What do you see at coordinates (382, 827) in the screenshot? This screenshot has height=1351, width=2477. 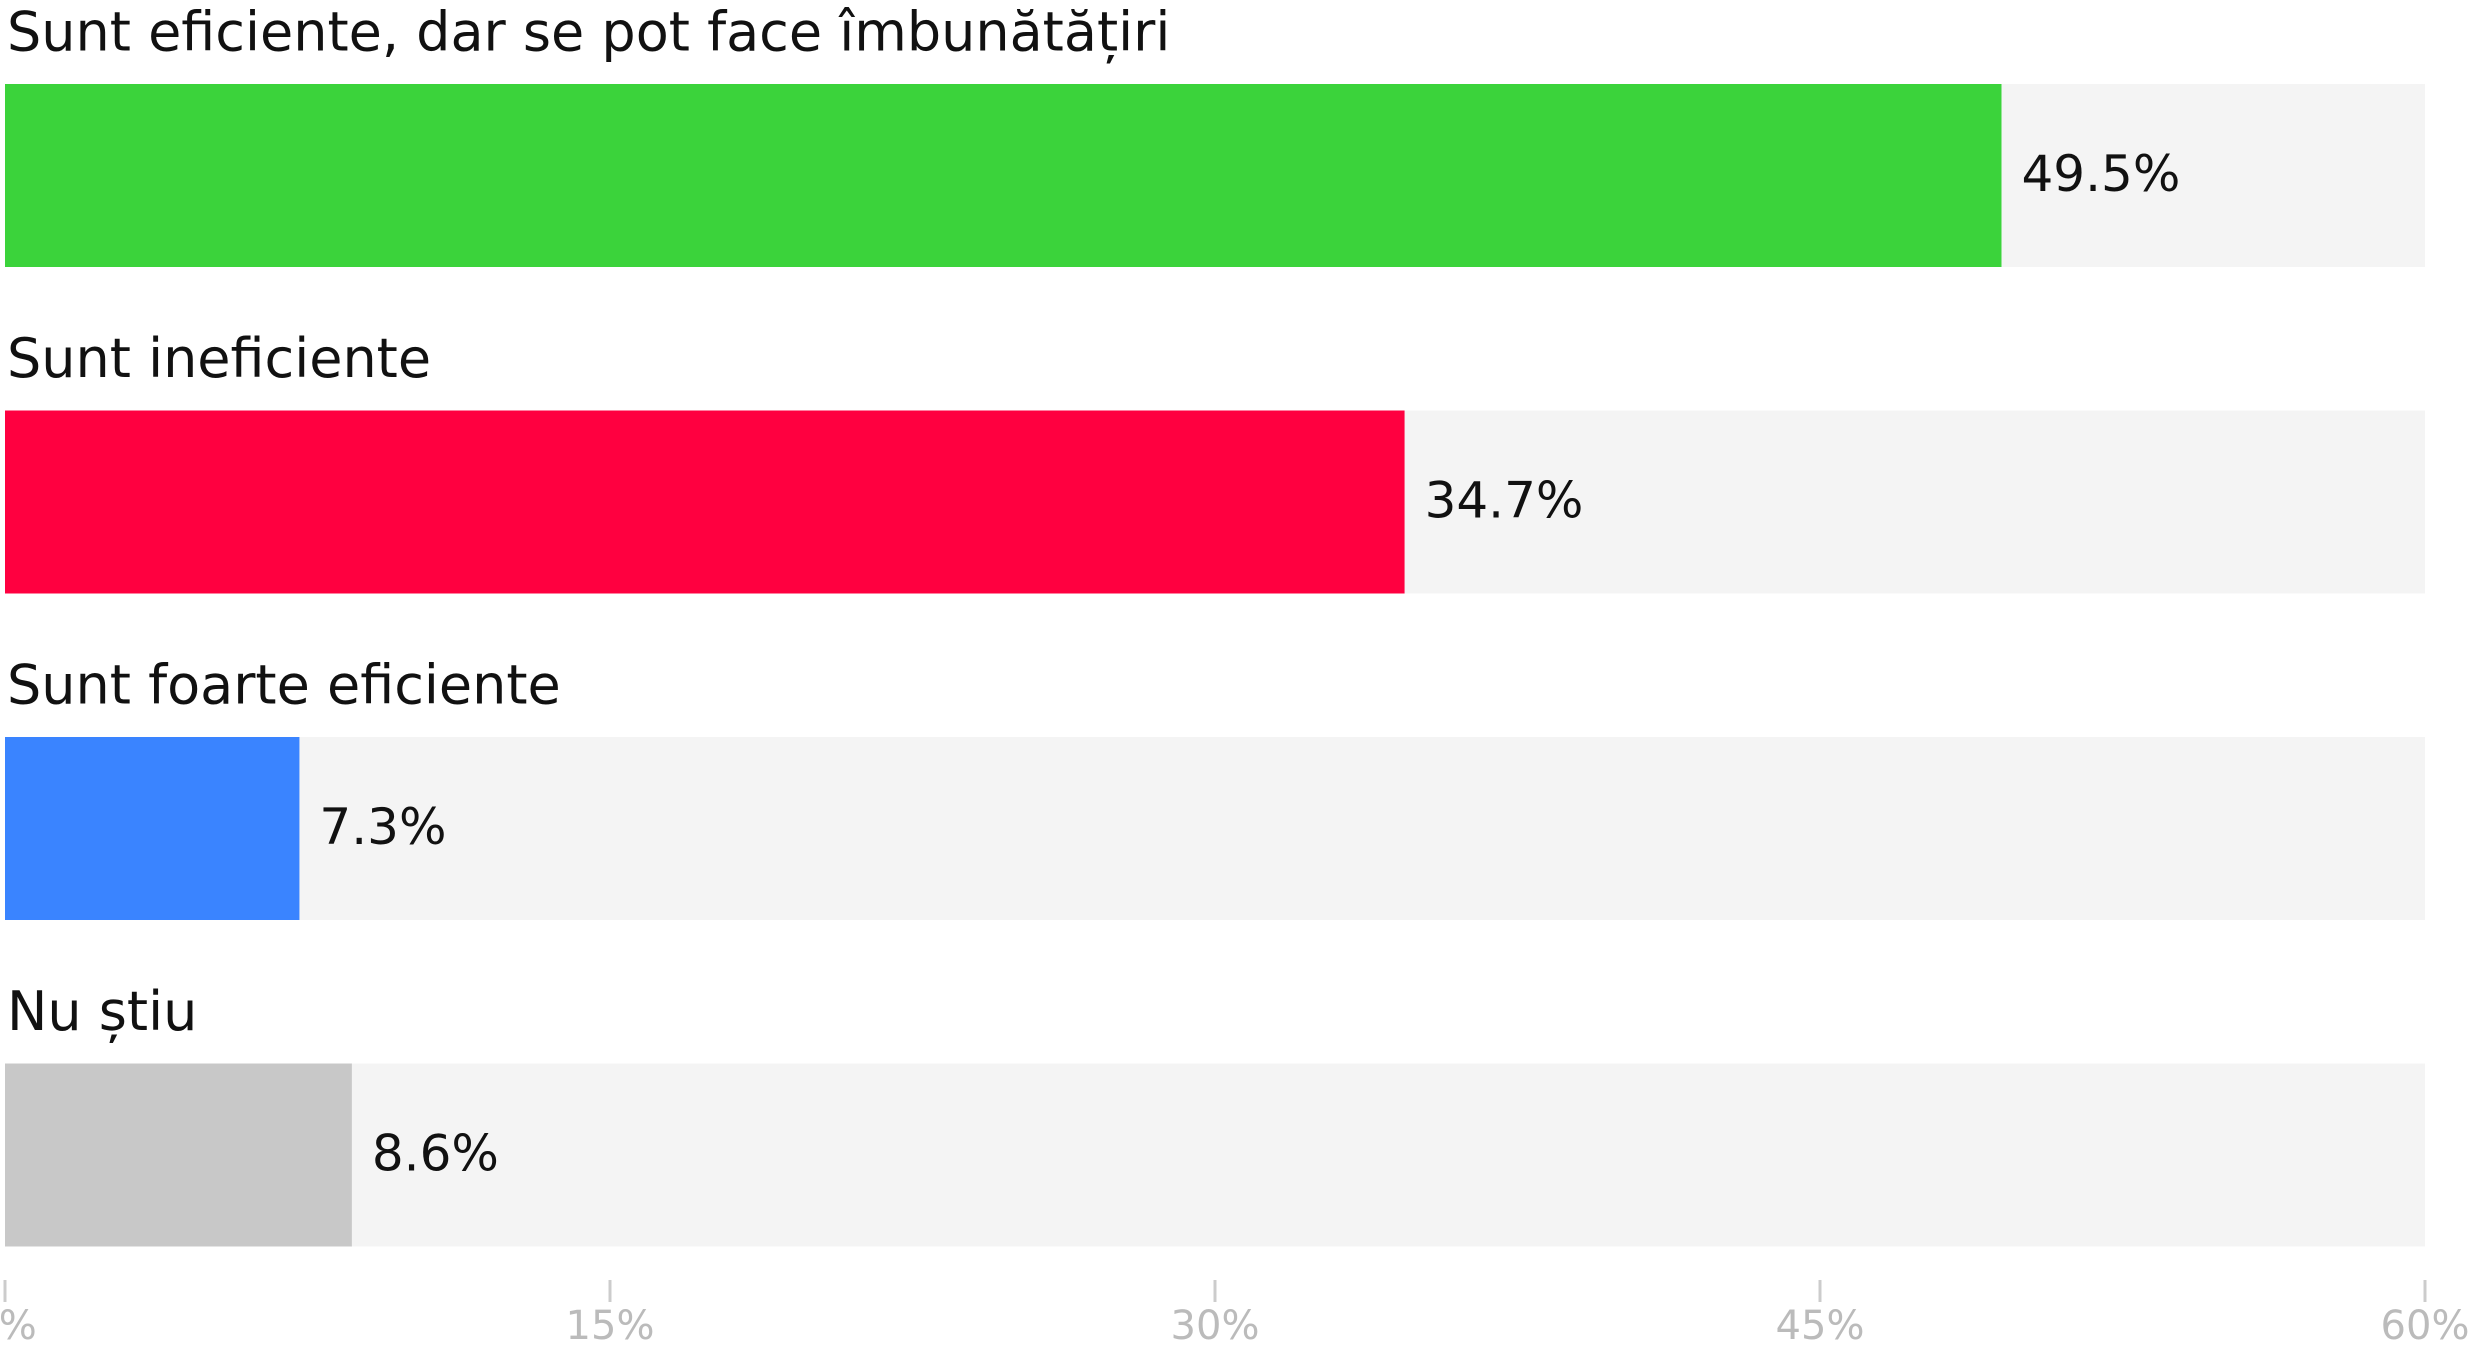 I see `value-label: 7.3%` at bounding box center [382, 827].